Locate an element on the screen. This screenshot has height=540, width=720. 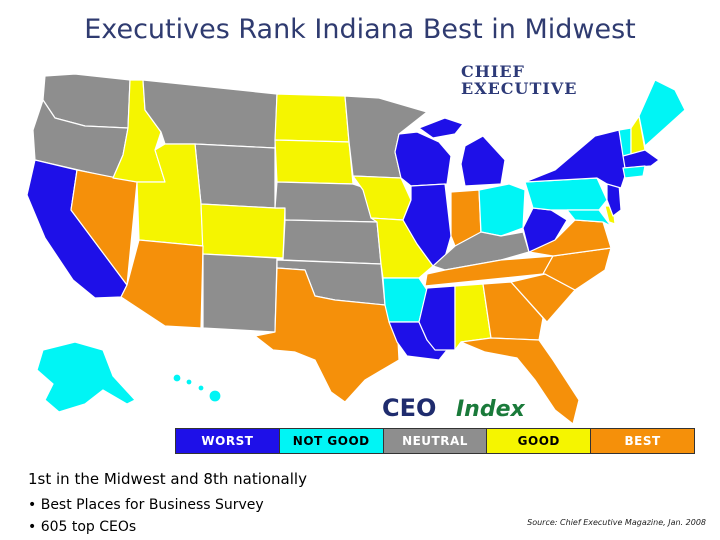
state-massachusetts is located at coordinates (641, 159).